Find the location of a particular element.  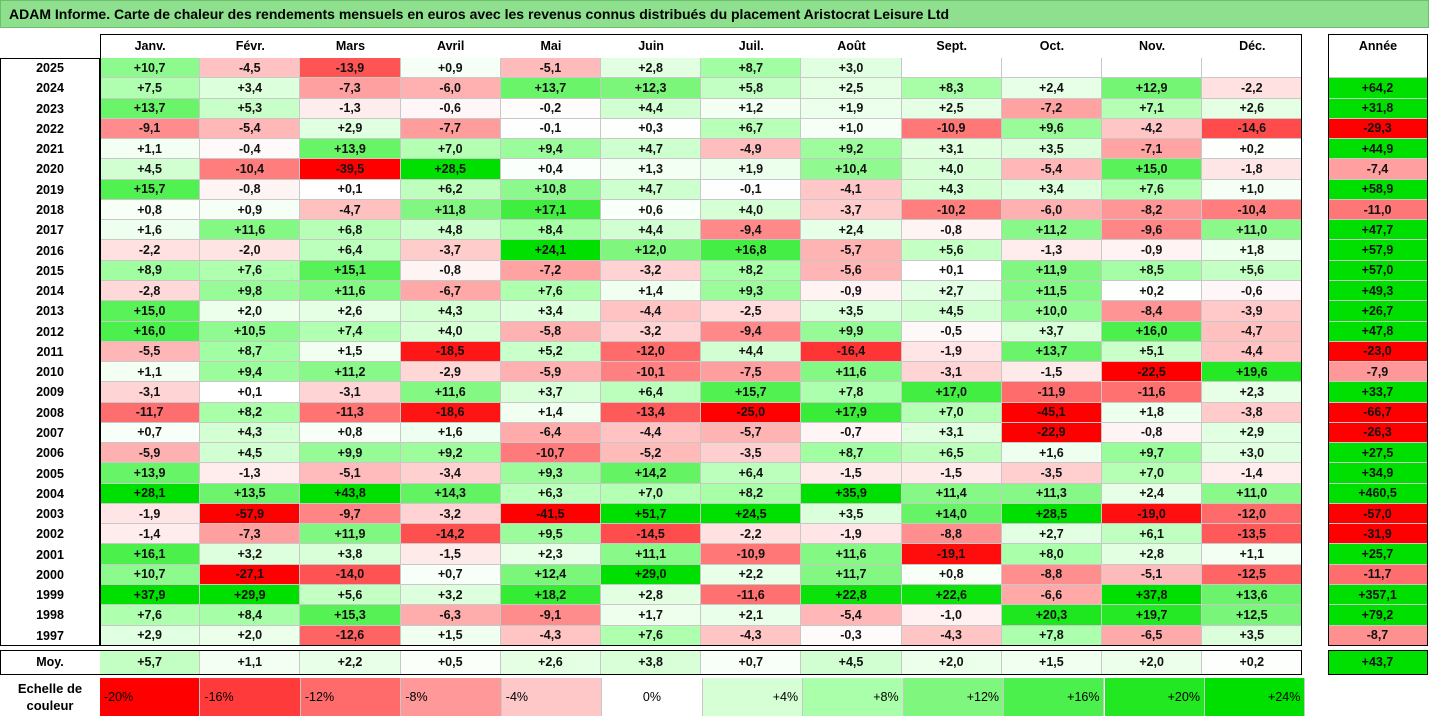

heatmap-cell: -4,2 is located at coordinates (1152, 129).